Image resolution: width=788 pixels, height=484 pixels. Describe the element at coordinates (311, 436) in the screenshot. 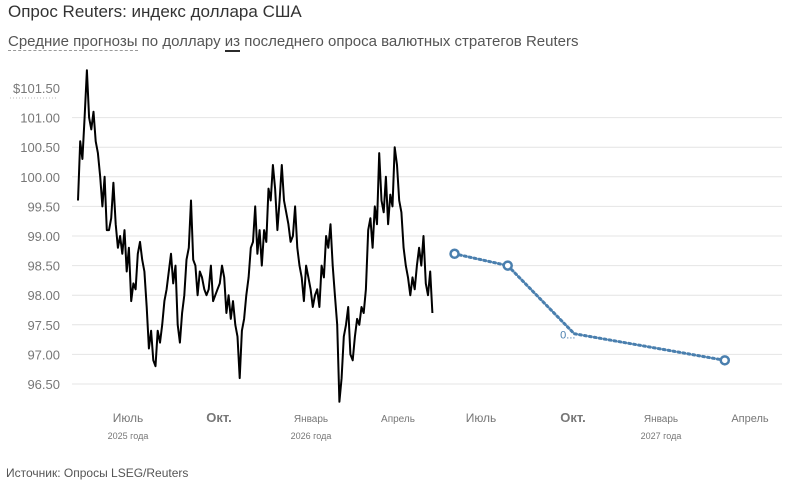

I see `x-tick-year-label: 2026 года` at that location.